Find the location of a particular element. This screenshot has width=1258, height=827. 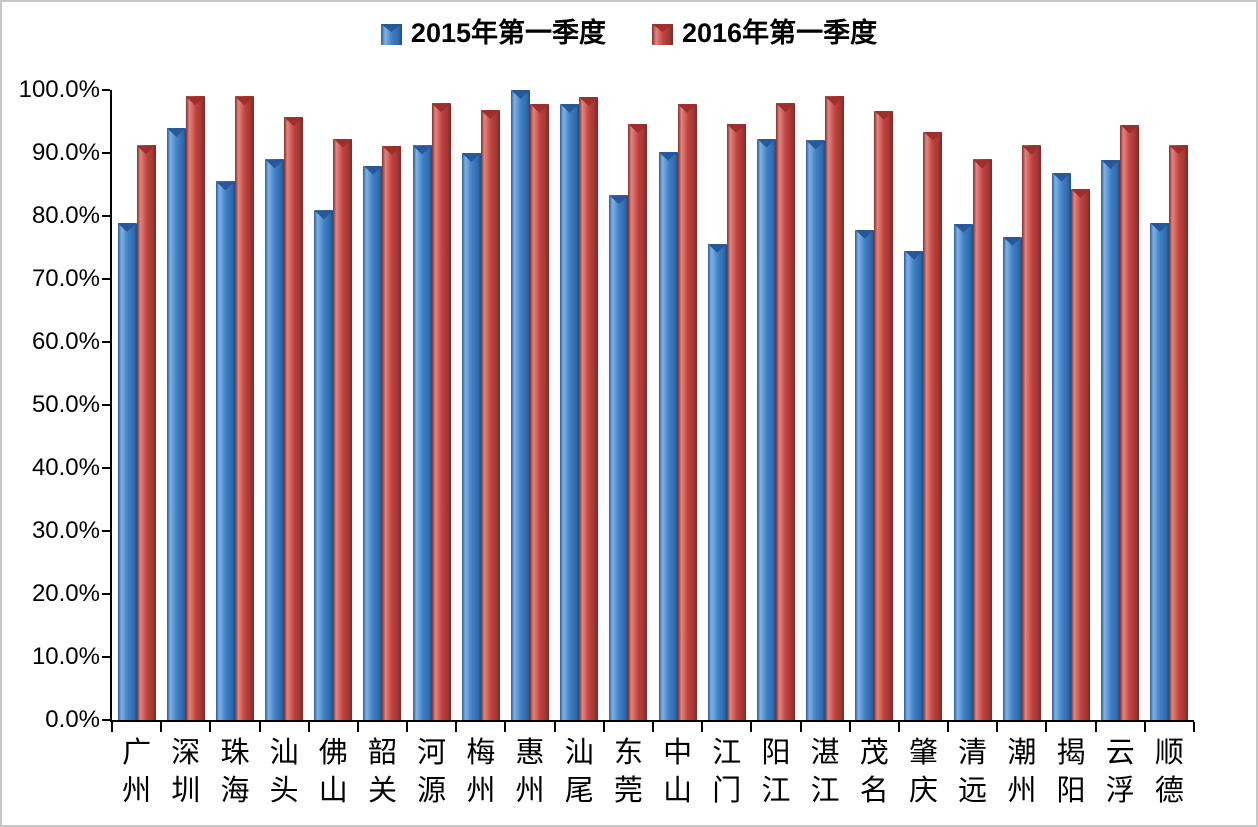

bar-group-湛江 is located at coordinates (825, 405).